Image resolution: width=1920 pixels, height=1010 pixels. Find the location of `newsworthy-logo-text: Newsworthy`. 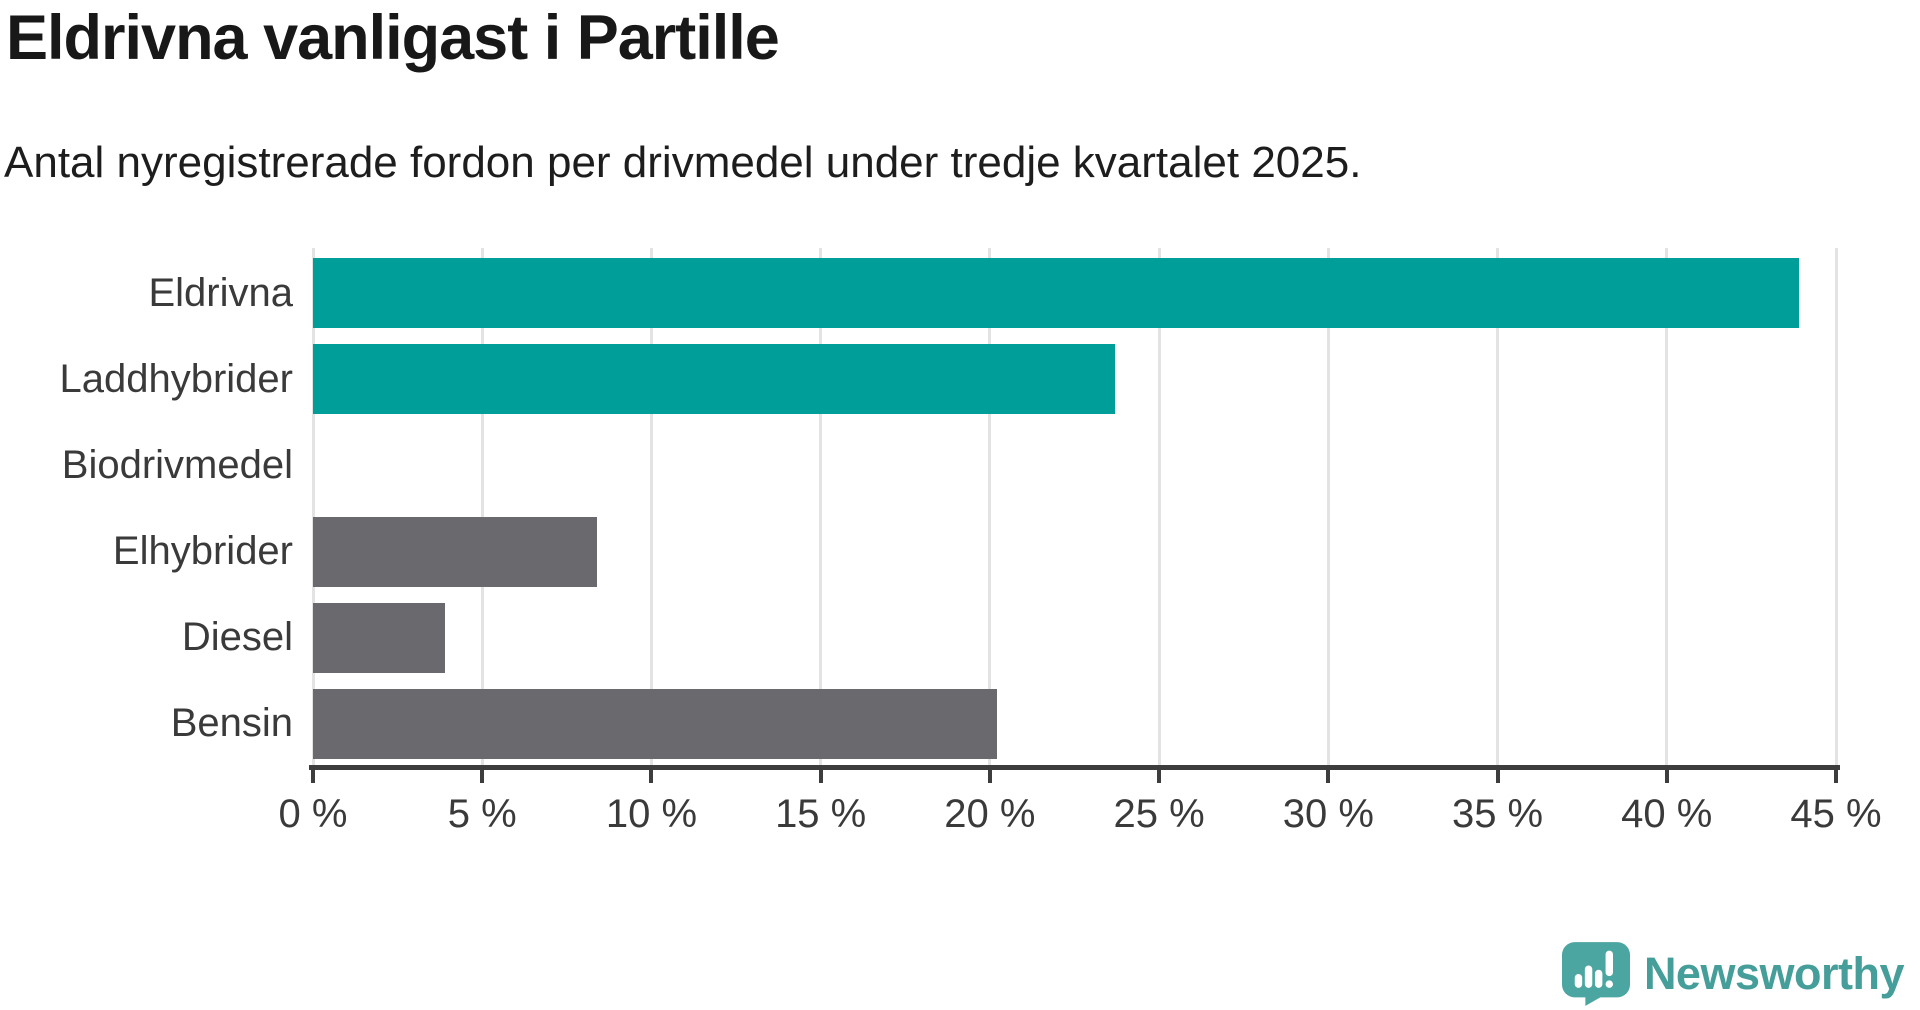

newsworthy-logo-text: Newsworthy is located at coordinates (1774, 973).